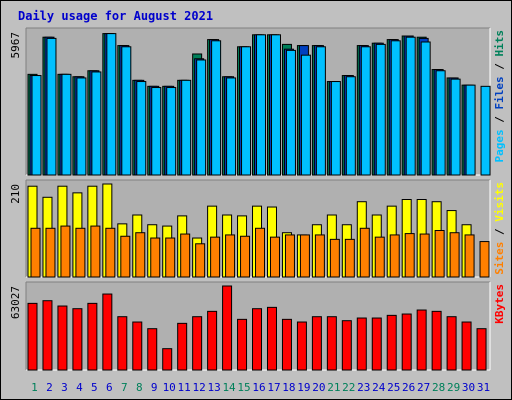 This screenshot has width=512, height=400. Describe the element at coordinates (483, 387) in the screenshot. I see `x-tick-day-31: 31` at that location.